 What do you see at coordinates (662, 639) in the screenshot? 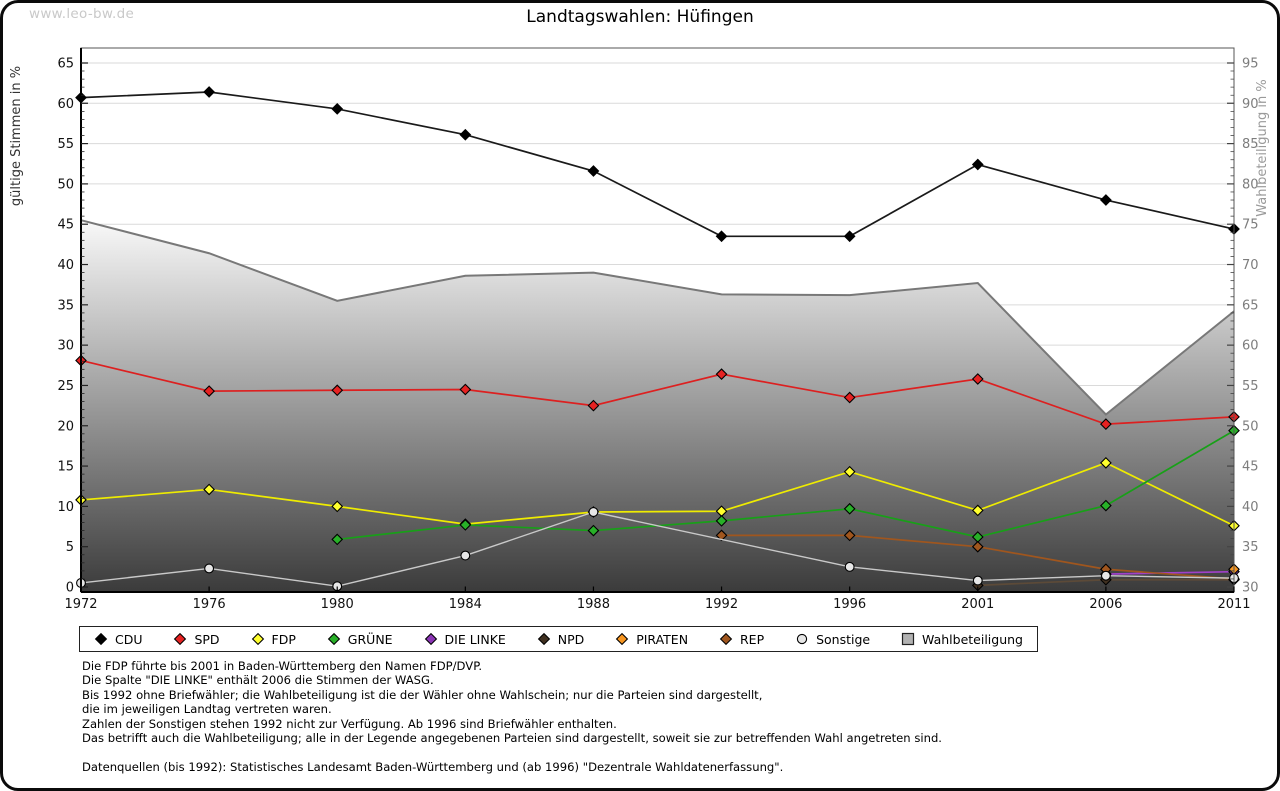
I see `legend-label: PIRATEN` at bounding box center [662, 639].